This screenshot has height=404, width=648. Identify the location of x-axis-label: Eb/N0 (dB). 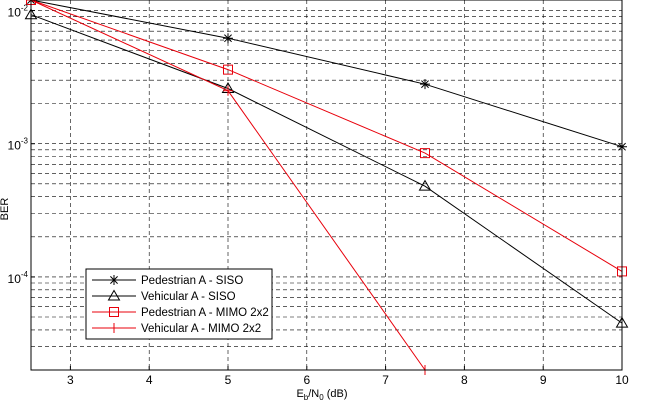
(321, 395).